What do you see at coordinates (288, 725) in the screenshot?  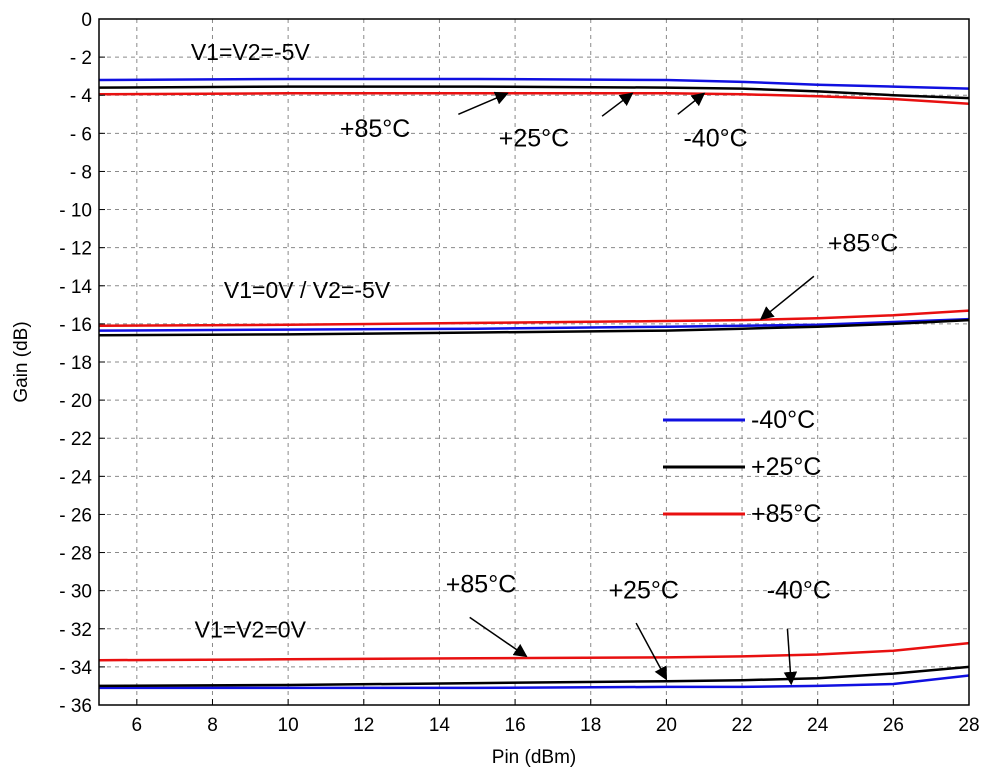 I see `x-tick-label: 10` at bounding box center [288, 725].